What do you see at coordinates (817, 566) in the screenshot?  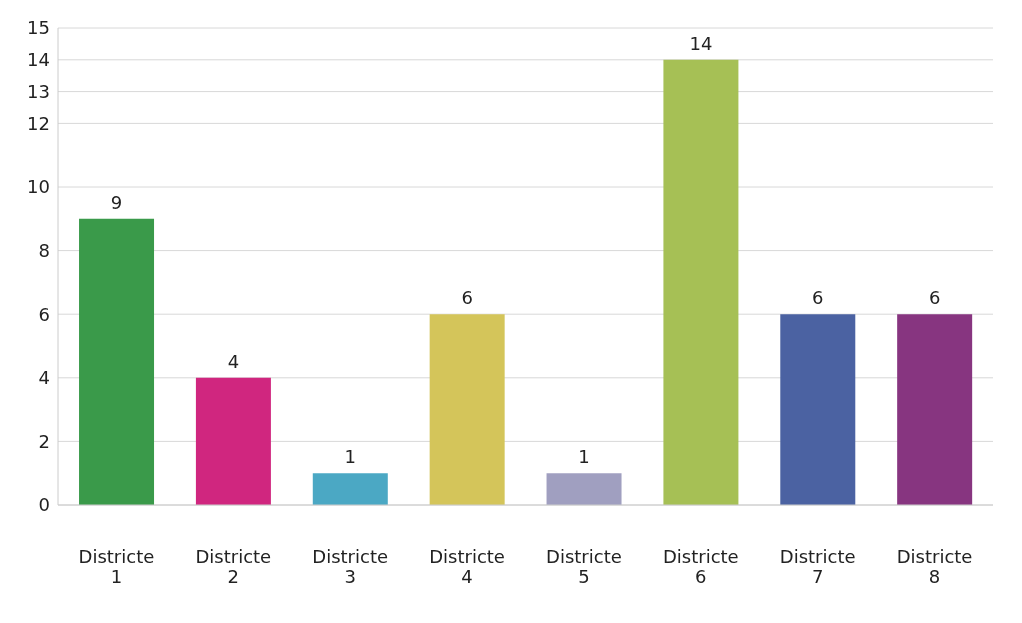 I see `x-tick-label: Districte 7` at bounding box center [817, 566].